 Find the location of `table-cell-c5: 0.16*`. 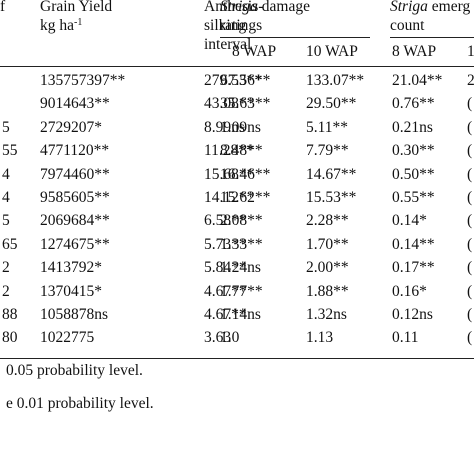

table-cell-c5: 0.16* is located at coordinates (409, 291).